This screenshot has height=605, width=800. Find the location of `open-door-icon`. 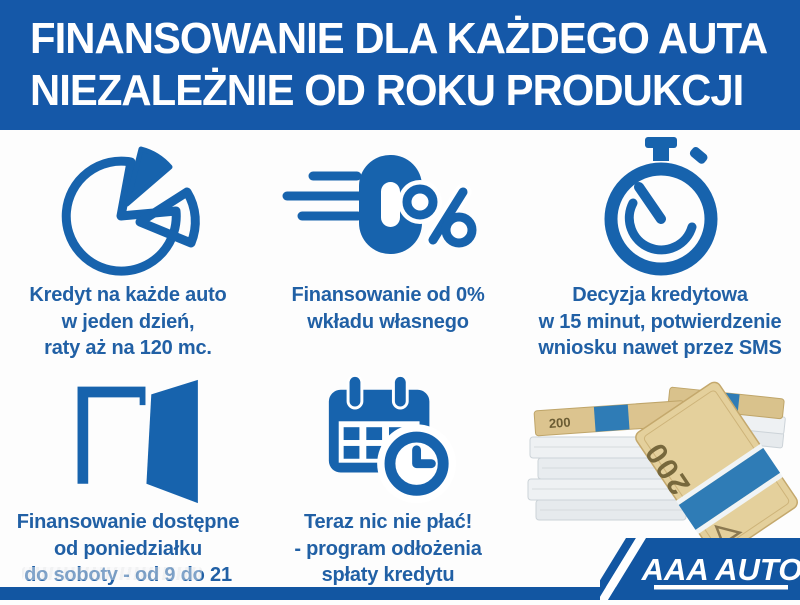

open-door-icon is located at coordinates (128, 441).